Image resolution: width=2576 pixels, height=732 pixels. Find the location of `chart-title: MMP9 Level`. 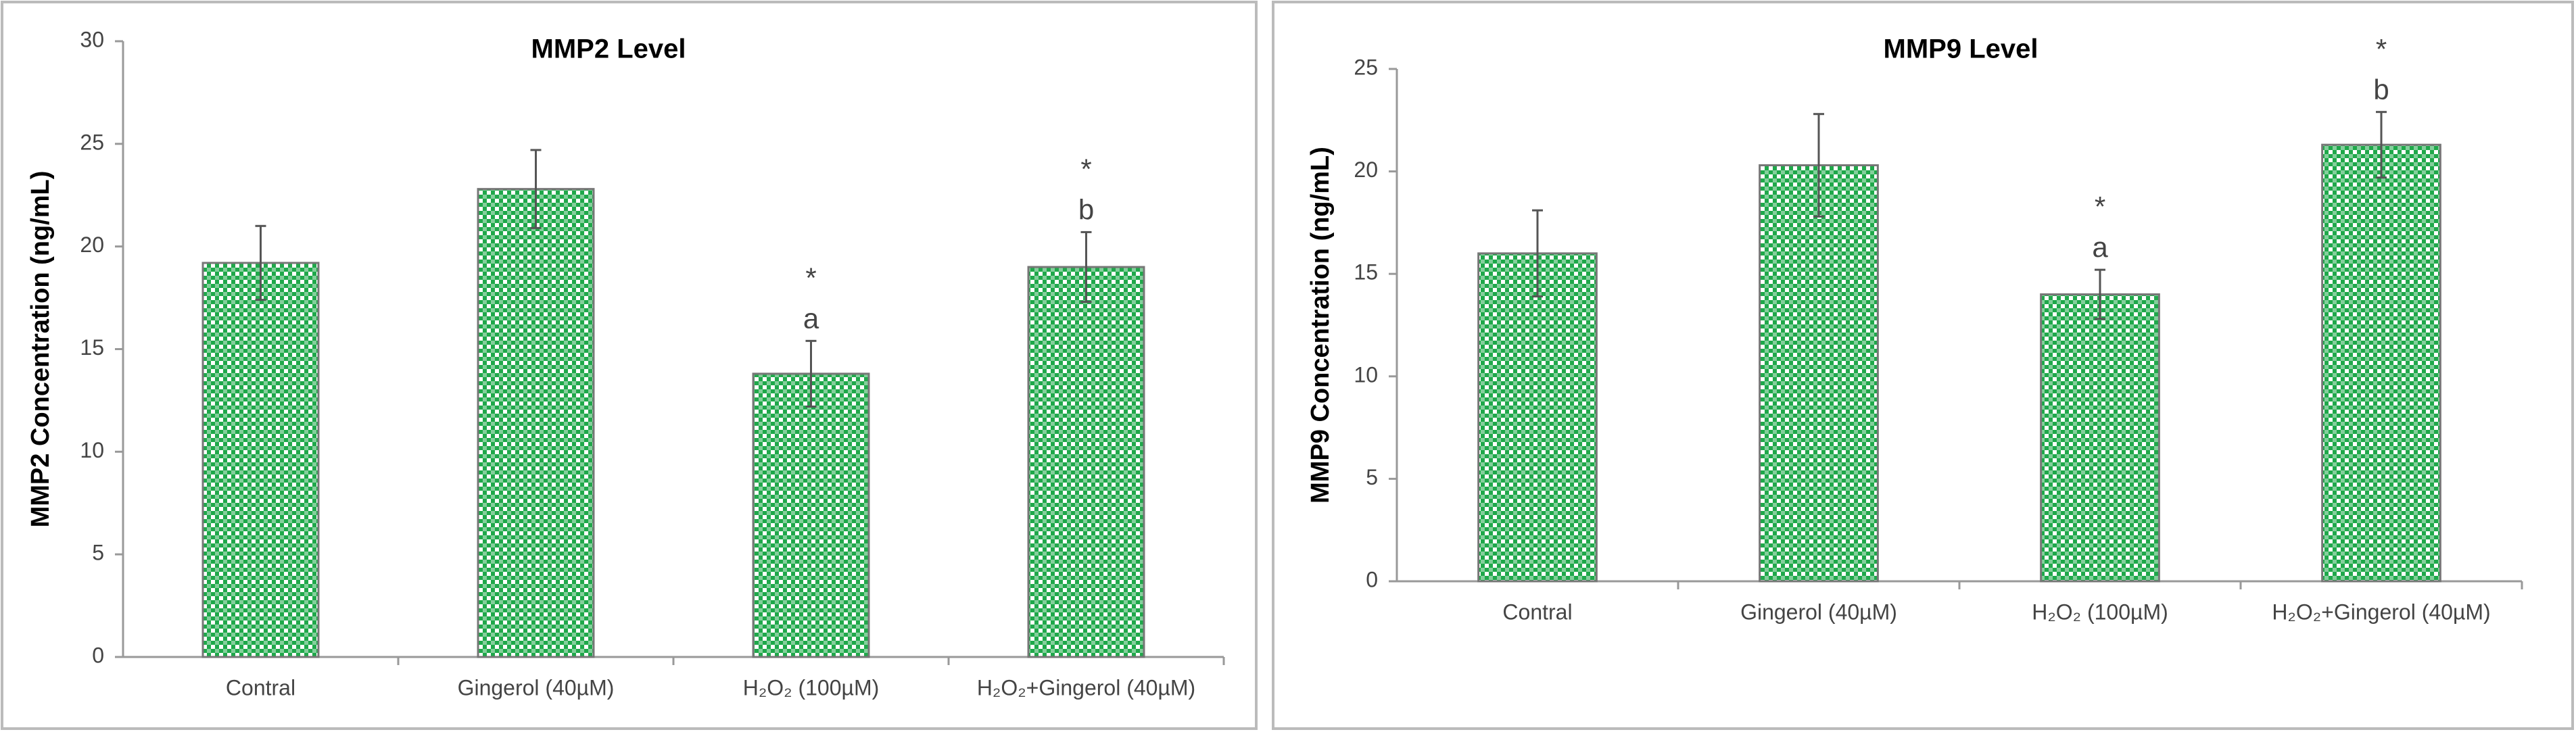

chart-title: MMP9 Level is located at coordinates (1961, 49).